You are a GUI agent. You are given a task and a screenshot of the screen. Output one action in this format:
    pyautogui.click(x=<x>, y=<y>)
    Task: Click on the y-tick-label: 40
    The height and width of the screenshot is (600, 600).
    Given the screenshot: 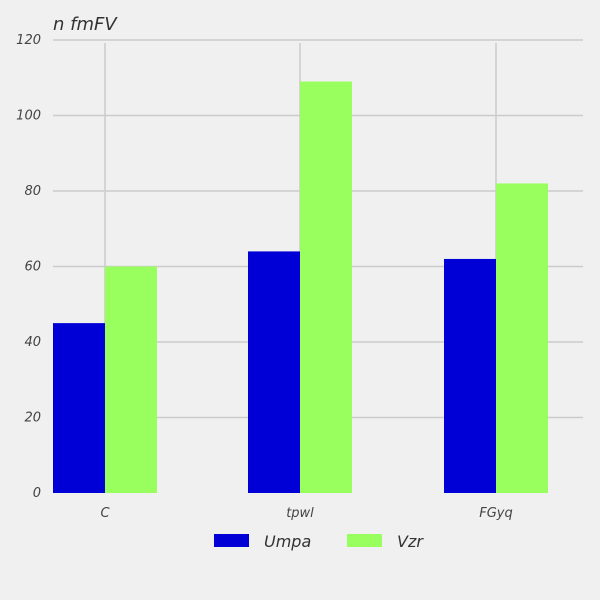 What is the action you would take?
    pyautogui.click(x=32, y=342)
    